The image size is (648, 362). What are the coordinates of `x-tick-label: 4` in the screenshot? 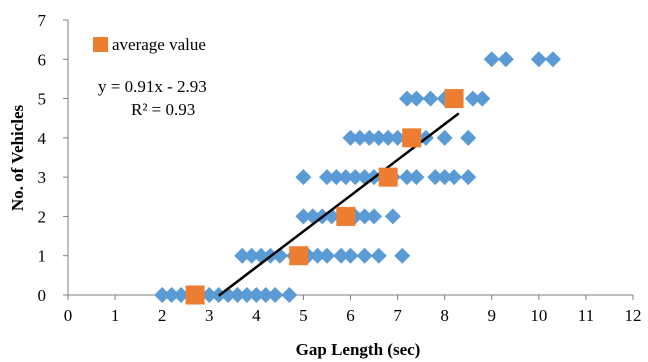 It's located at (256, 315).